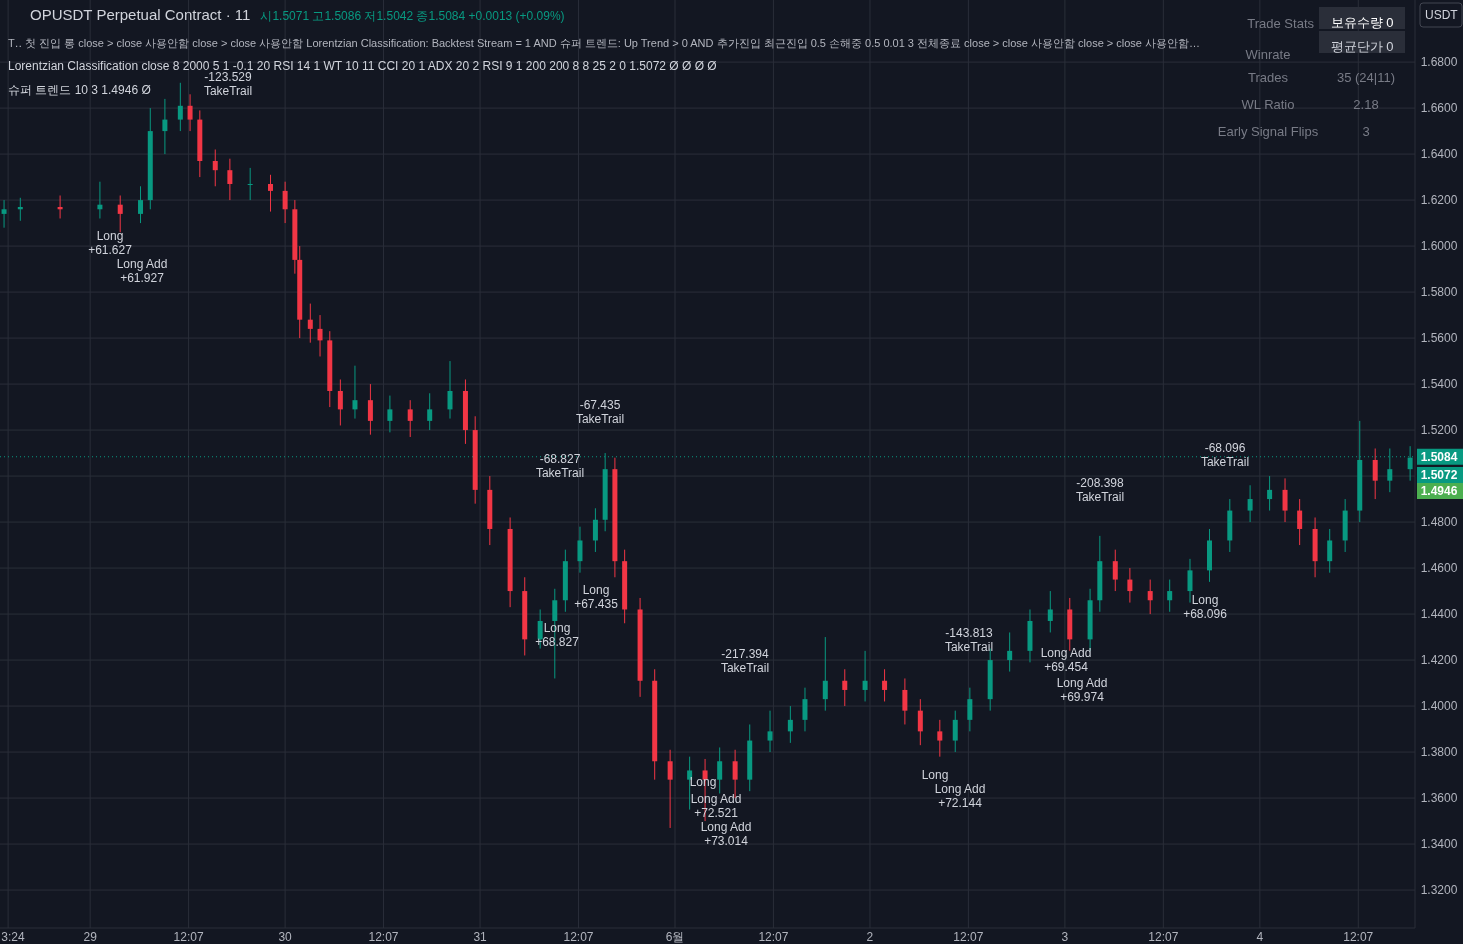 The width and height of the screenshot is (1463, 944). What do you see at coordinates (1065, 937) in the screenshot?
I see `x-tick-label: 3` at bounding box center [1065, 937].